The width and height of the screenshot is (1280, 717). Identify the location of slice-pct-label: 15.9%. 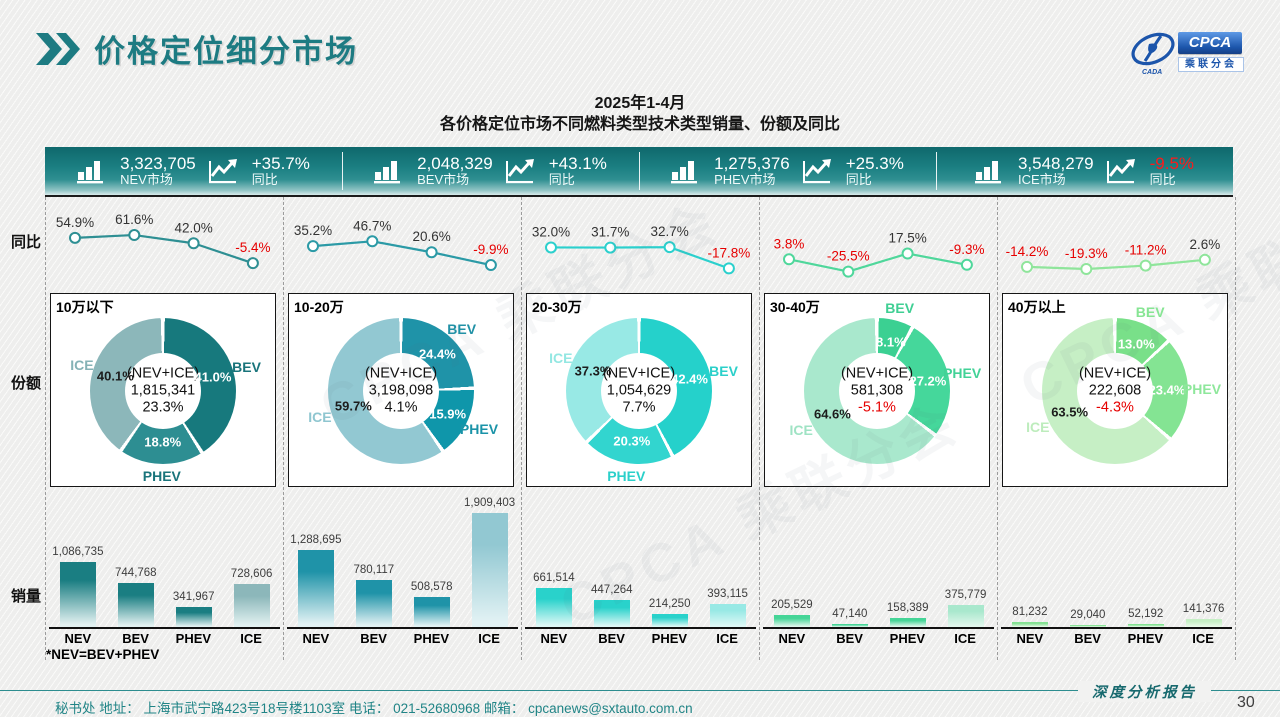
(448, 414).